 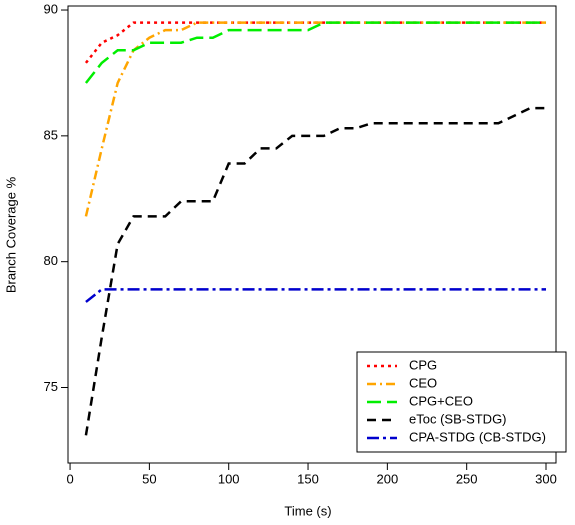 What do you see at coordinates (51, 8) in the screenshot?
I see `y-tick-label: 90` at bounding box center [51, 8].